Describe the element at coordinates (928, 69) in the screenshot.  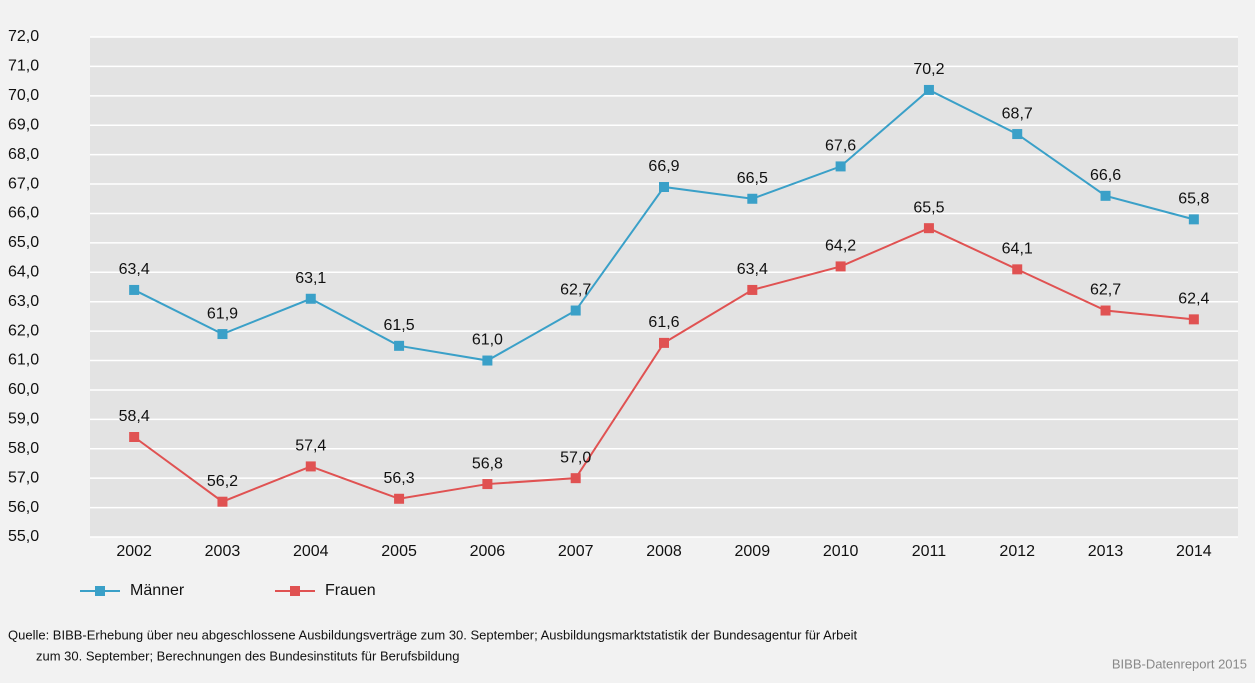
I see `data-label: 70,2` at that location.